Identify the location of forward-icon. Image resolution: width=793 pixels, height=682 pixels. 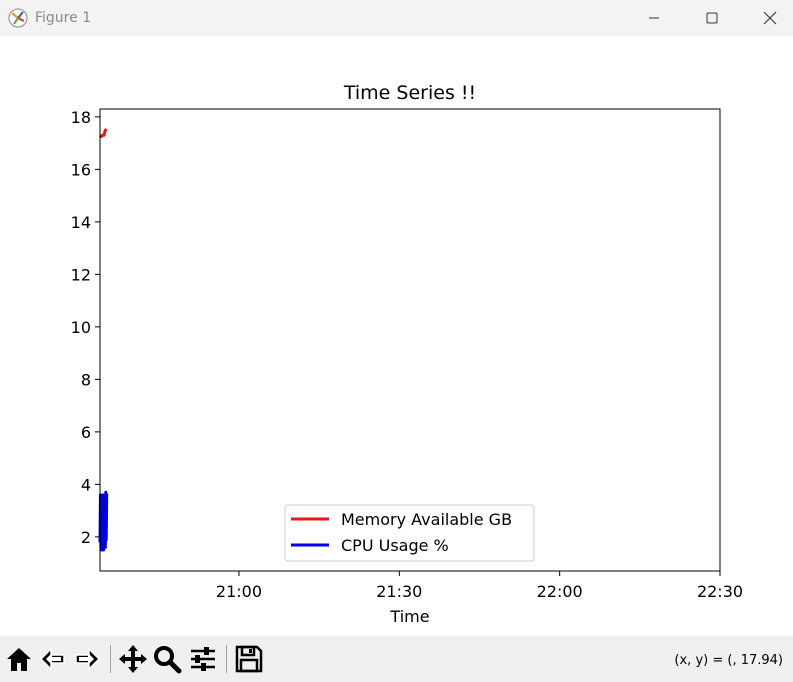
(87, 659).